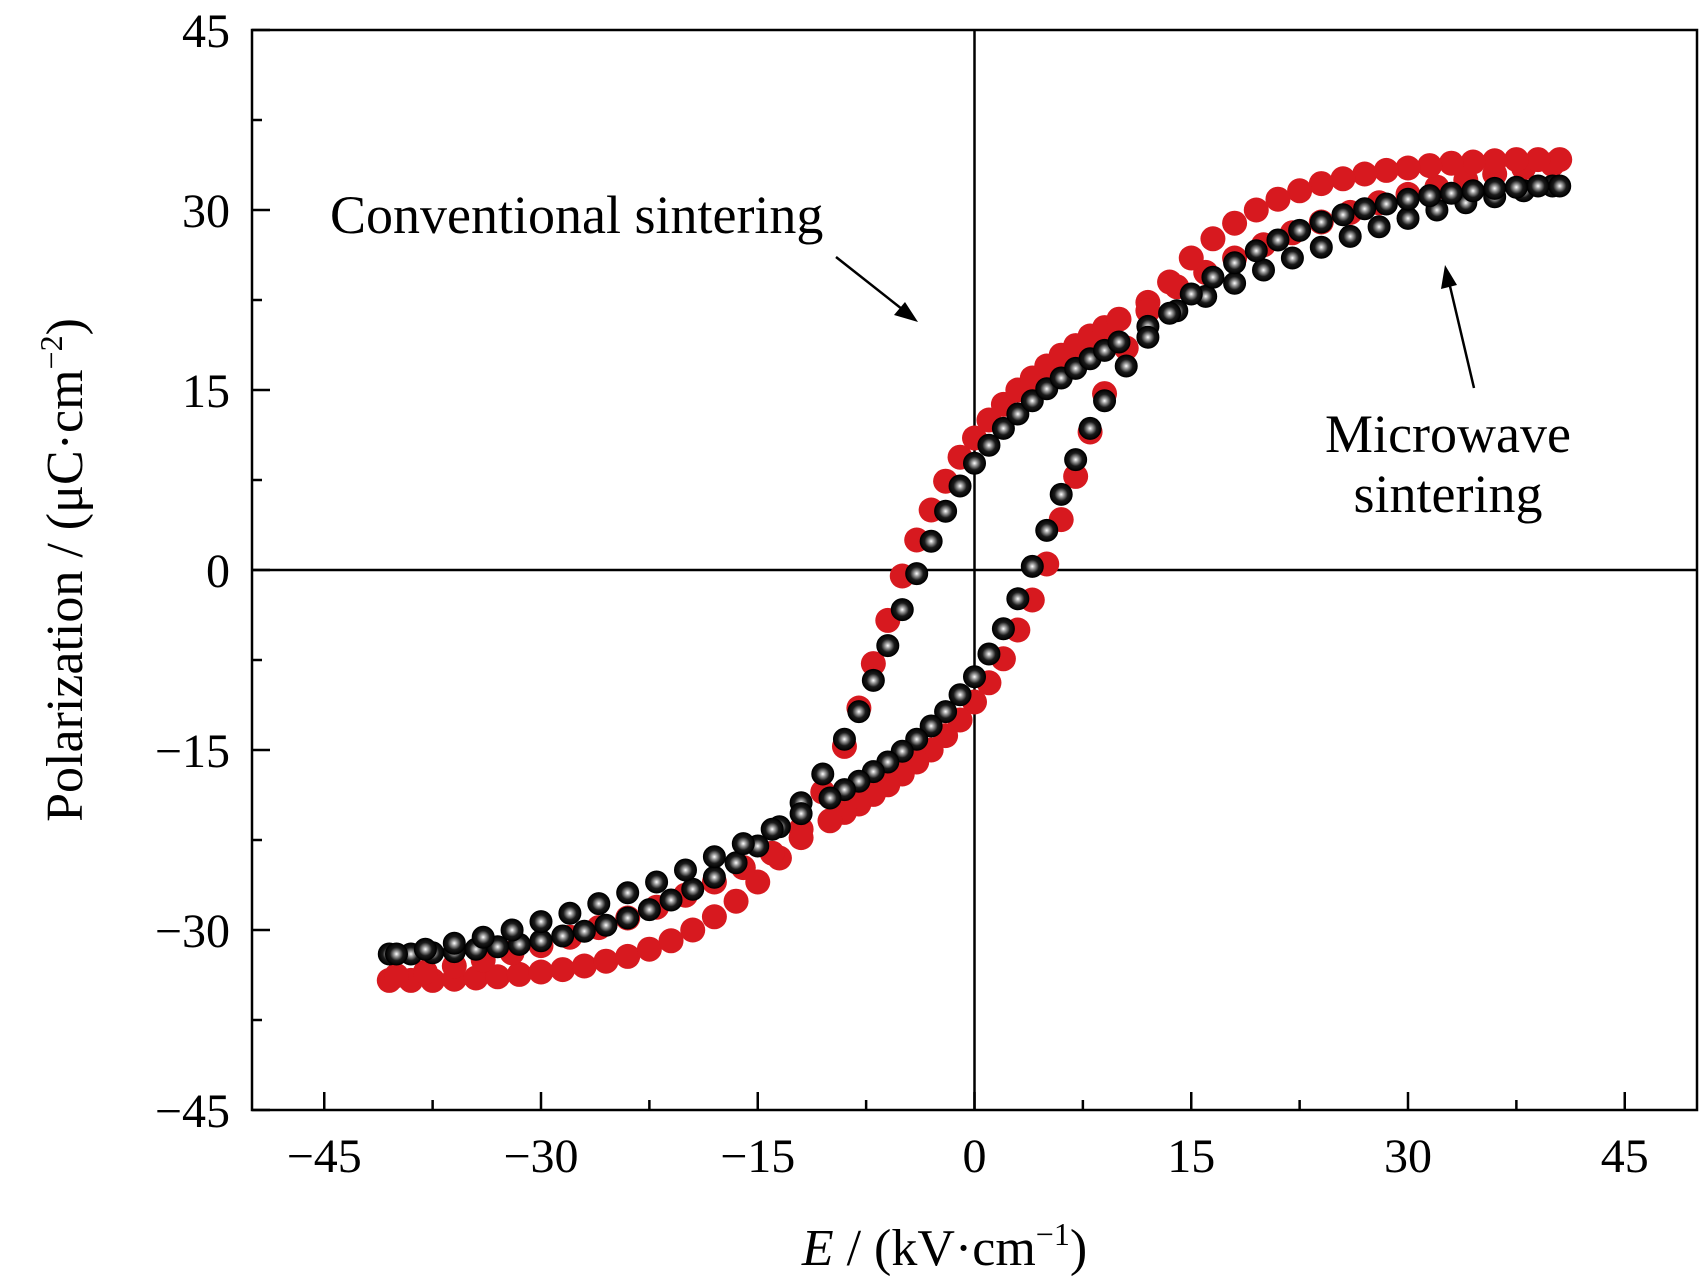  What do you see at coordinates (1408, 1156) in the screenshot?
I see `x-tick-label: 30` at bounding box center [1408, 1156].